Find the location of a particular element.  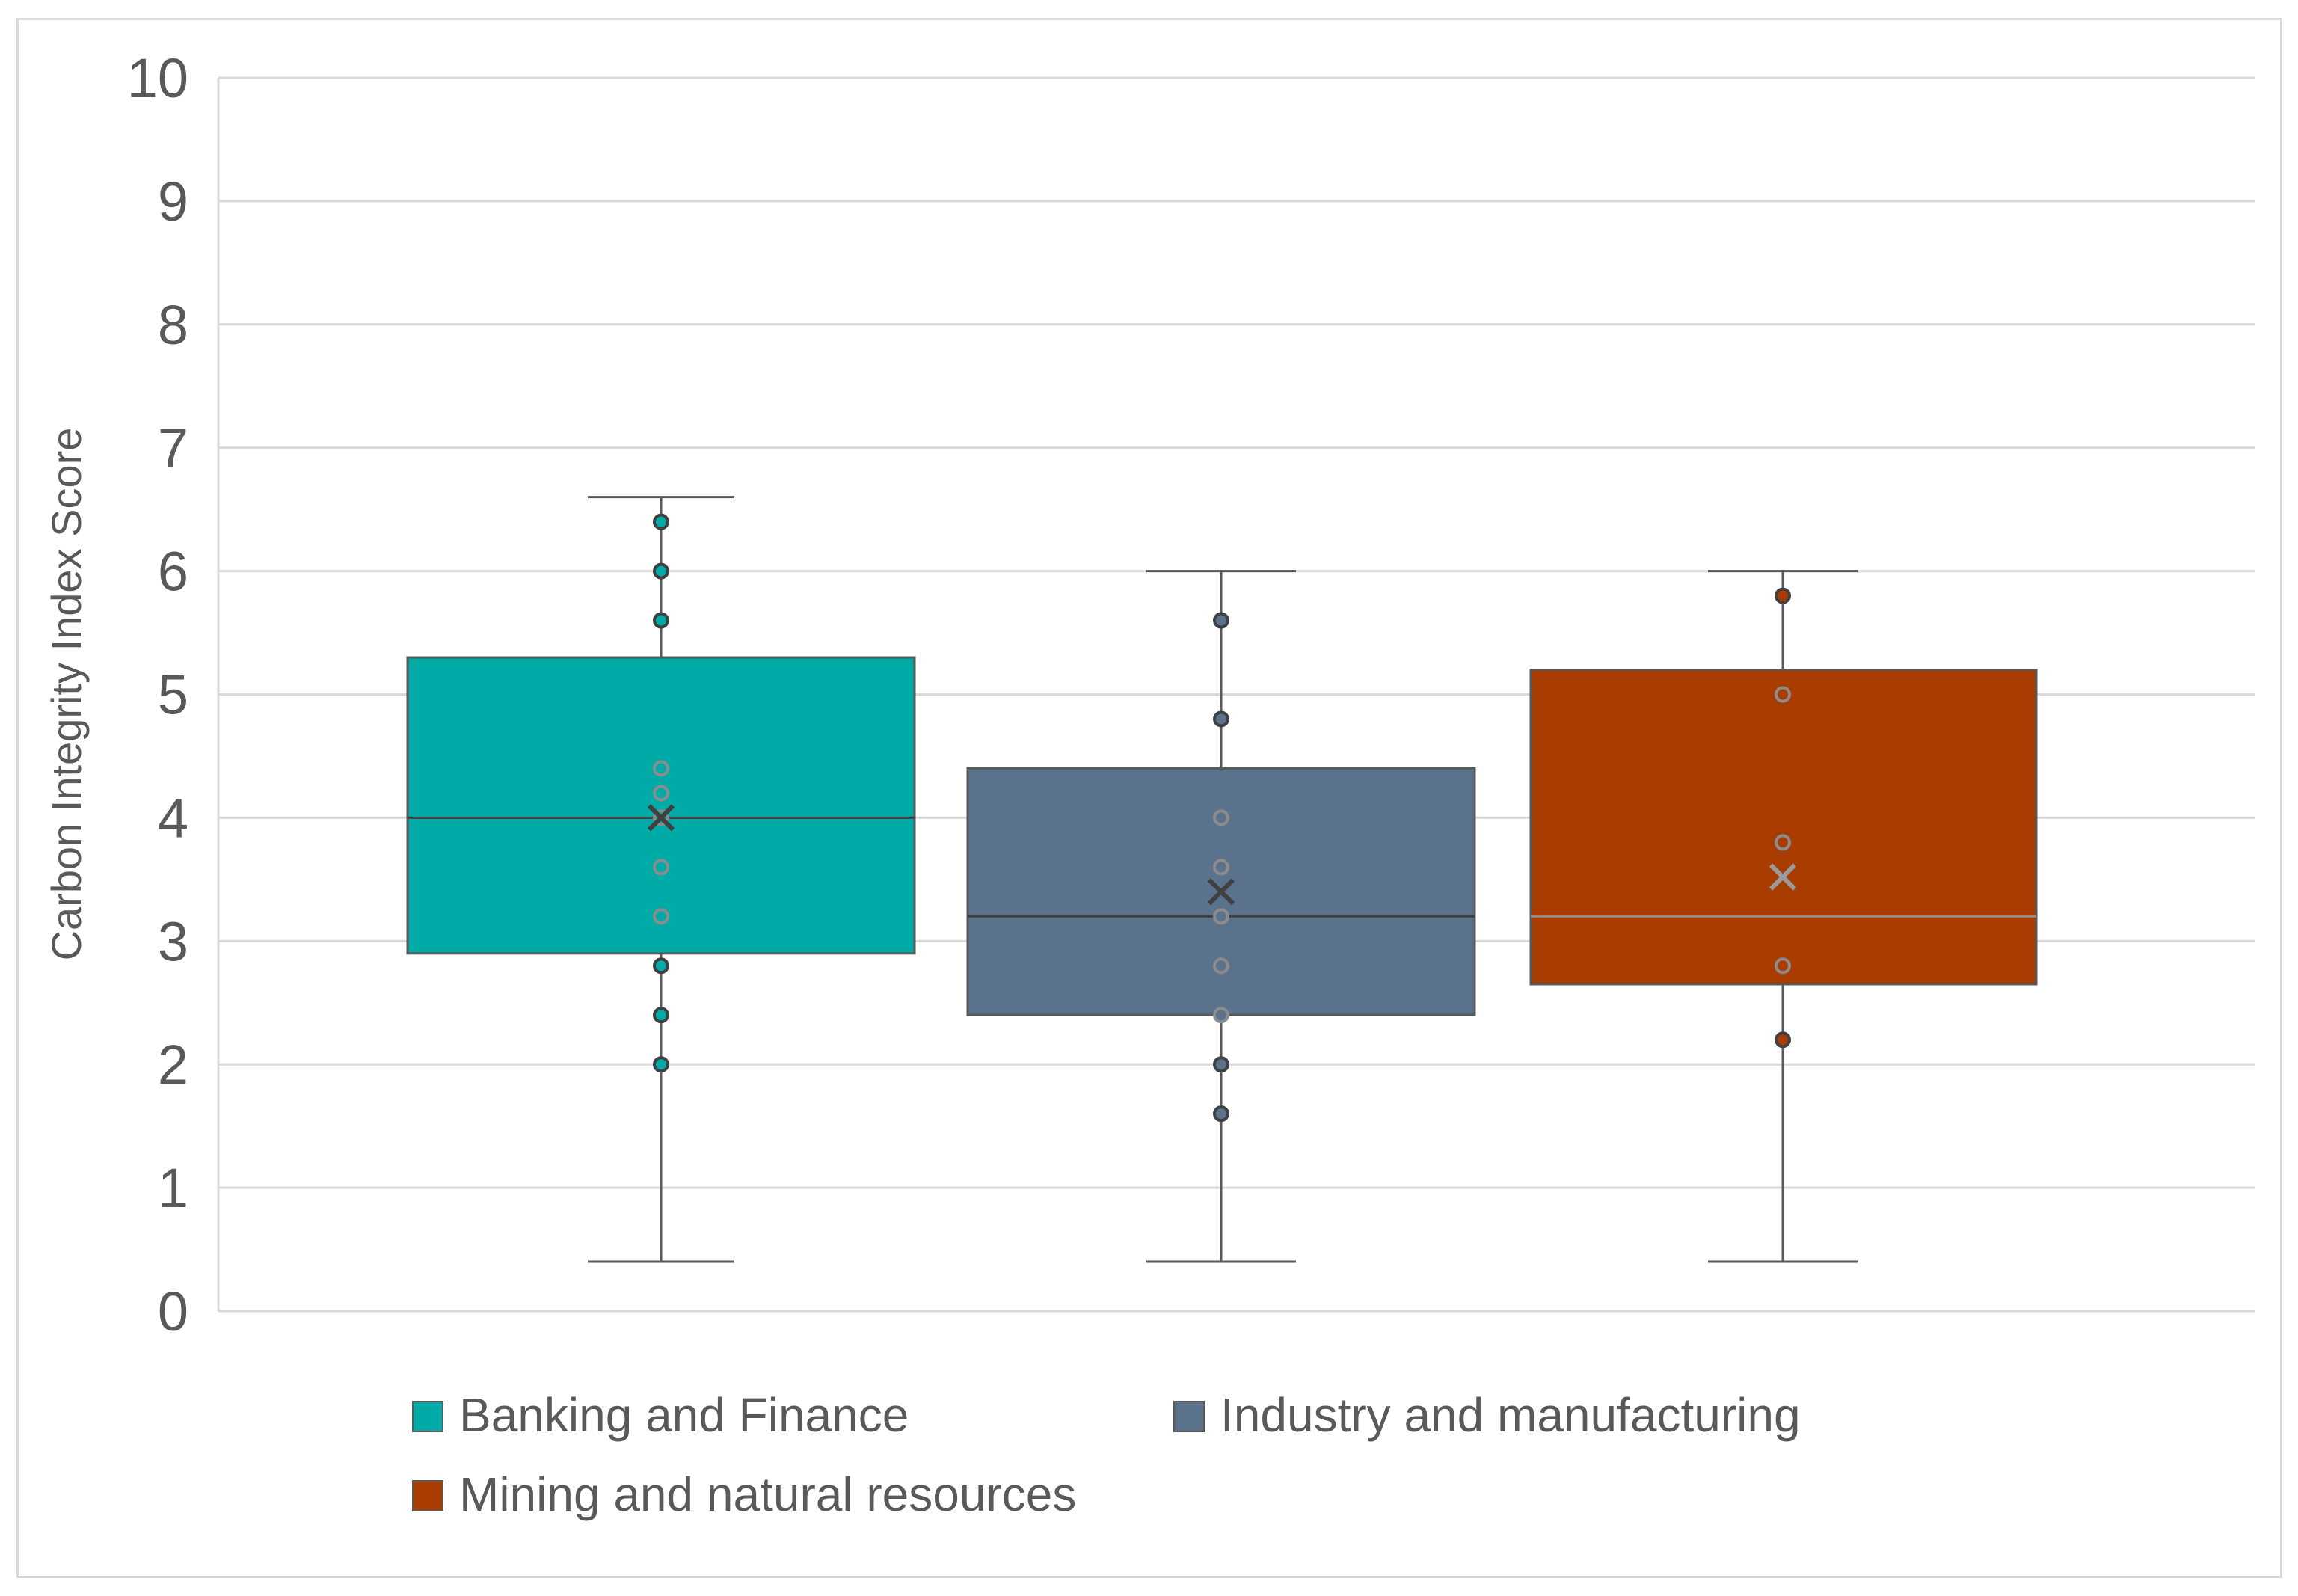

y-axis-ticks: 0 1 2 3 4 5 6 7 8 9 10 is located at coordinates (157, 694).